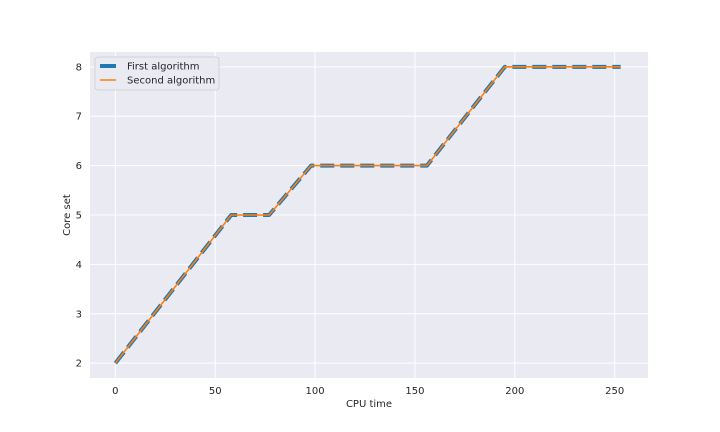 The width and height of the screenshot is (720, 432). Describe the element at coordinates (115, 391) in the screenshot. I see `x-tick-label: 0` at that location.